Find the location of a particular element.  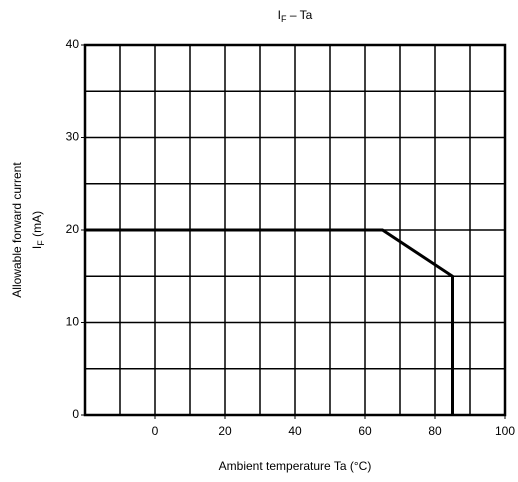

x-tick-label: 100 is located at coordinates (505, 431).